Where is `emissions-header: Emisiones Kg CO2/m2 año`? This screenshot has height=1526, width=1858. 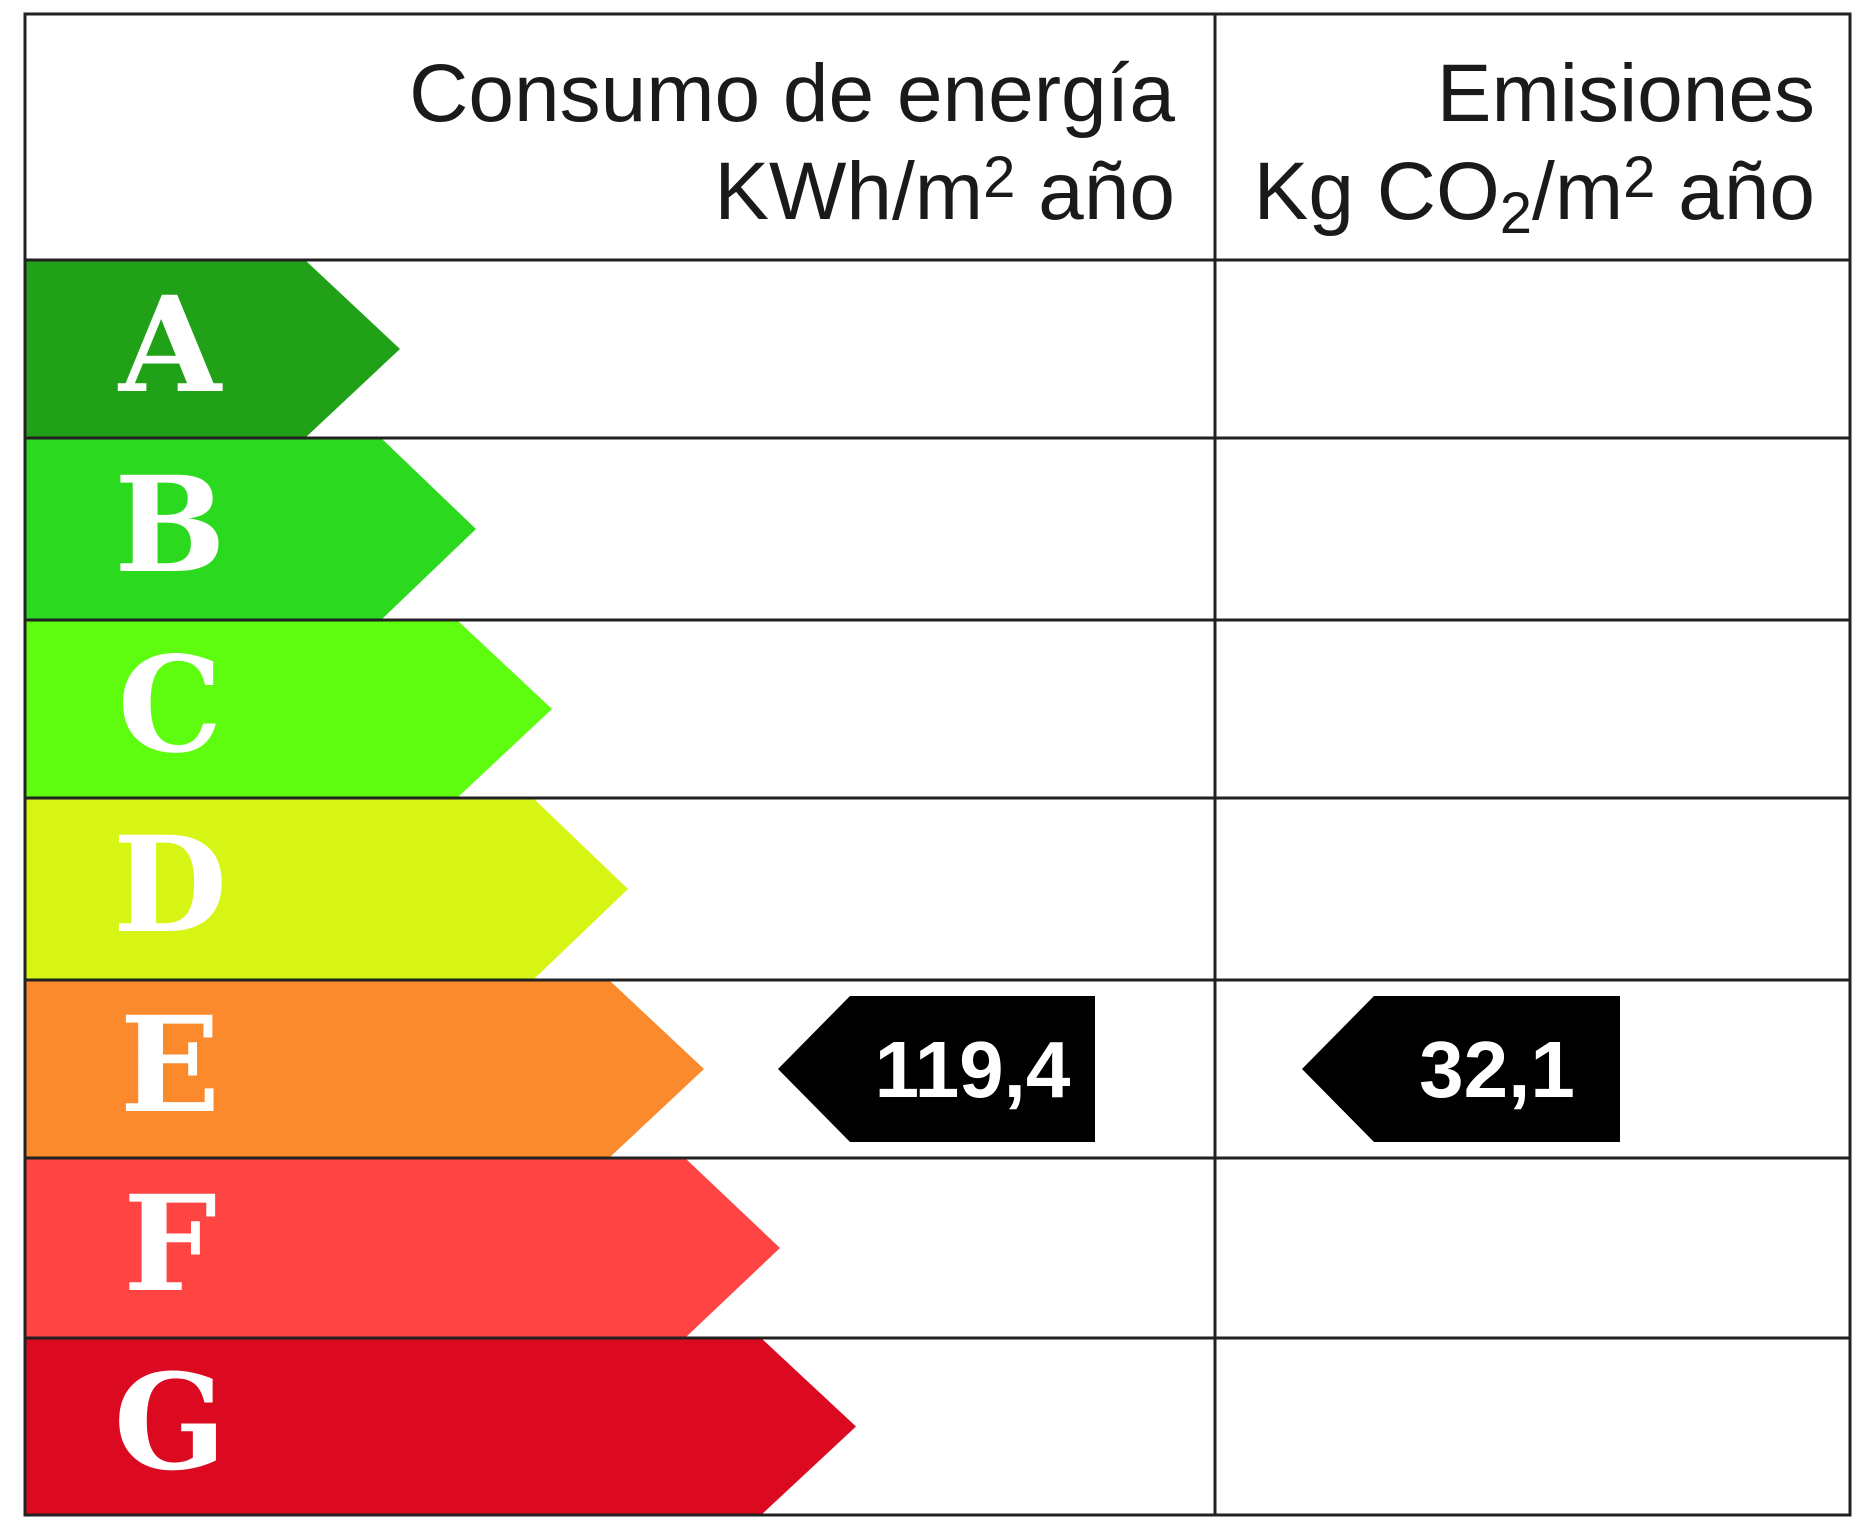
emissions-header: Emisiones Kg CO2/m2 año is located at coordinates (1512, 145).